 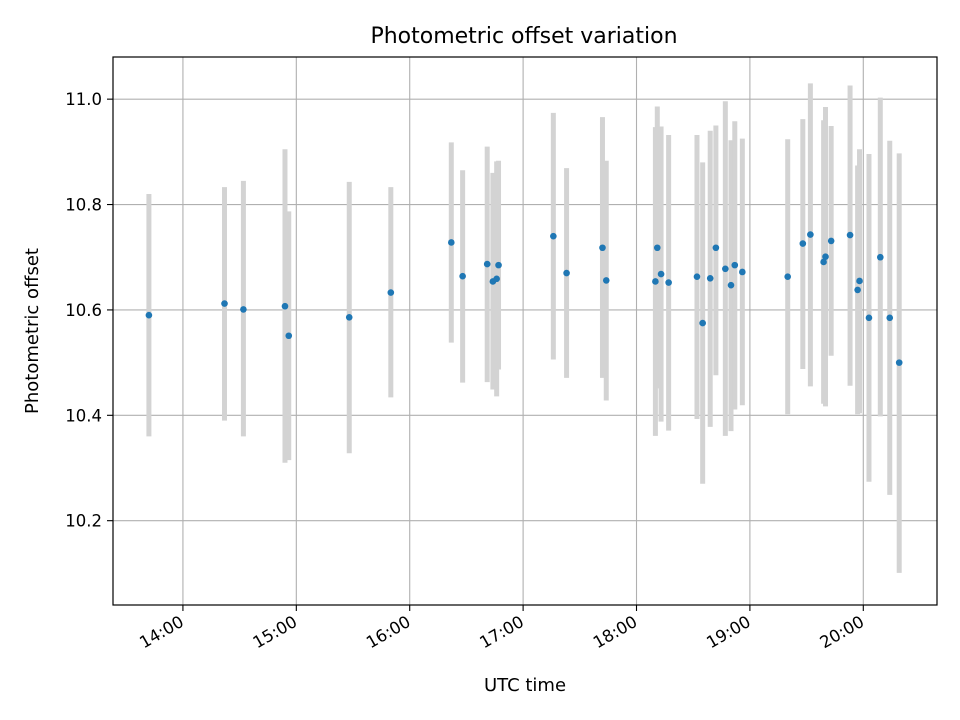 I want to click on y-tick-label: 10.8, so click(x=83, y=205).